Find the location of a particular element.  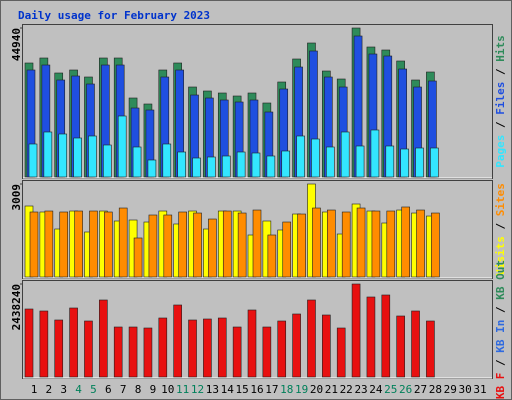

x-tick-label: 4 is located at coordinates (78, 389).